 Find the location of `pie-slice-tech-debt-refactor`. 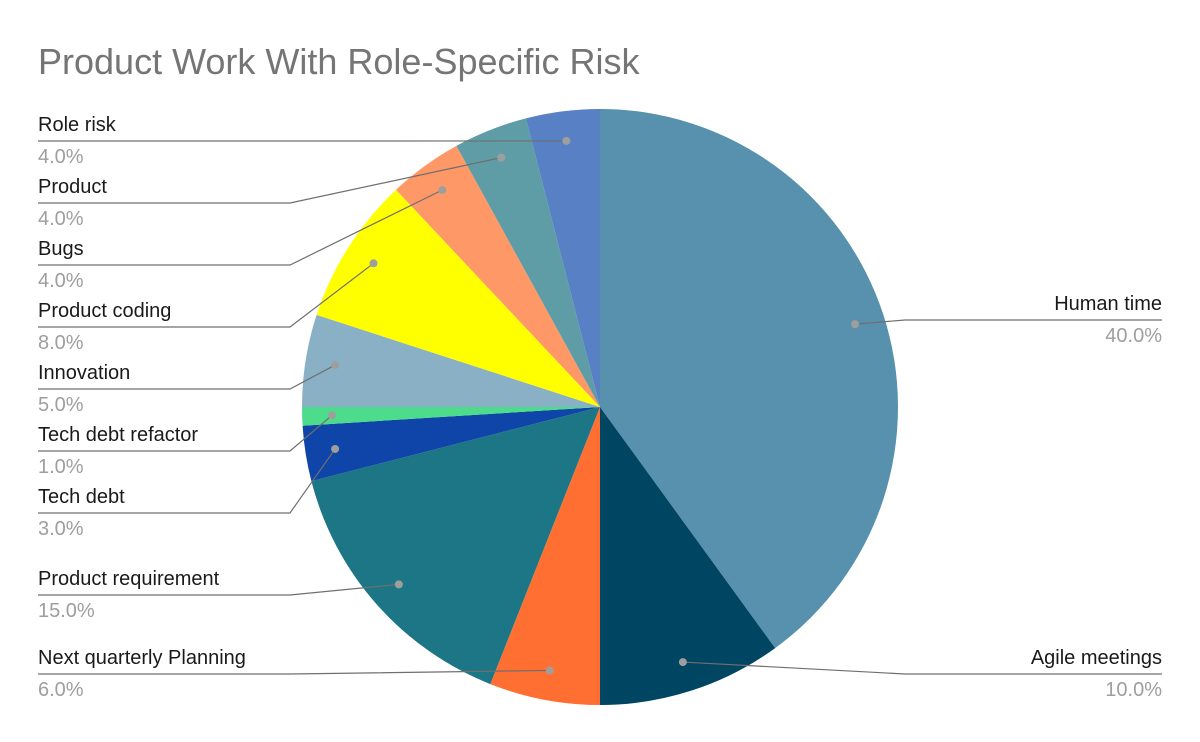

pie-slice-tech-debt-refactor is located at coordinates (451, 416).